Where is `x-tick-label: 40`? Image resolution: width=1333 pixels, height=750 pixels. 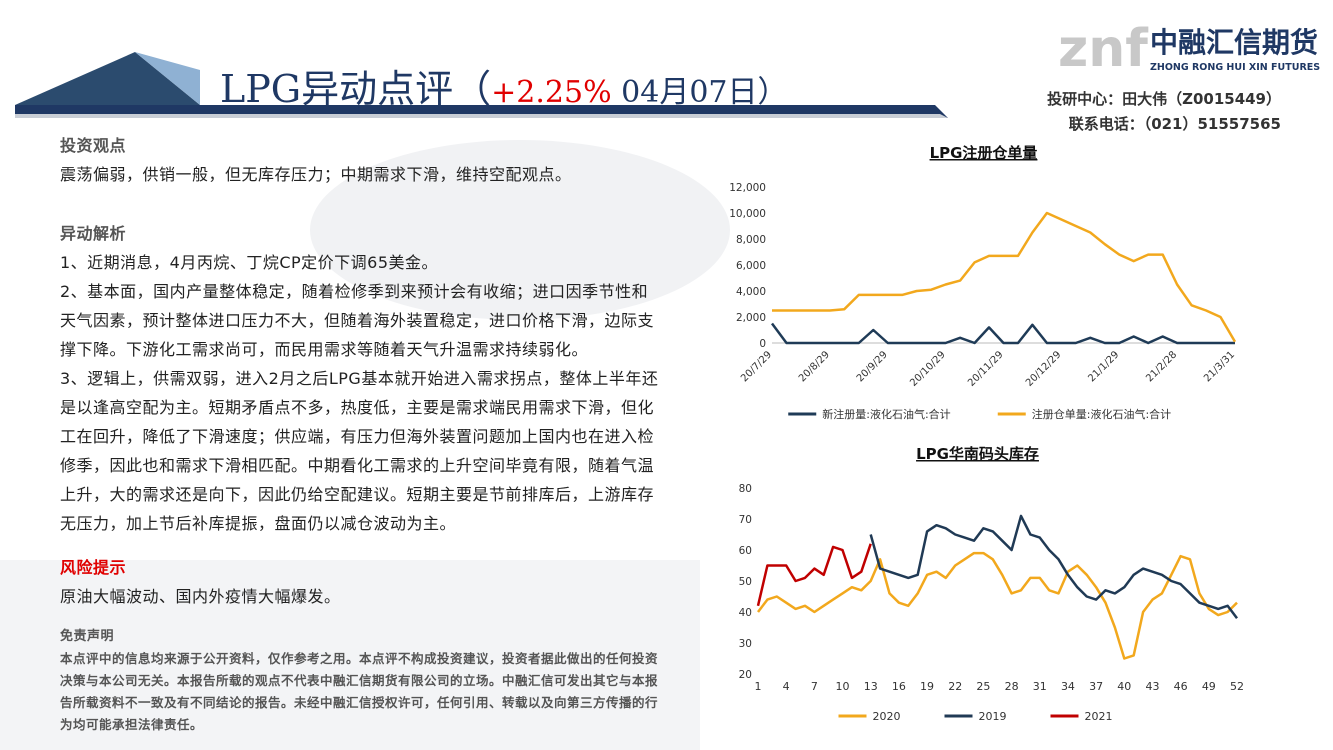 x-tick-label: 40 is located at coordinates (1124, 686).